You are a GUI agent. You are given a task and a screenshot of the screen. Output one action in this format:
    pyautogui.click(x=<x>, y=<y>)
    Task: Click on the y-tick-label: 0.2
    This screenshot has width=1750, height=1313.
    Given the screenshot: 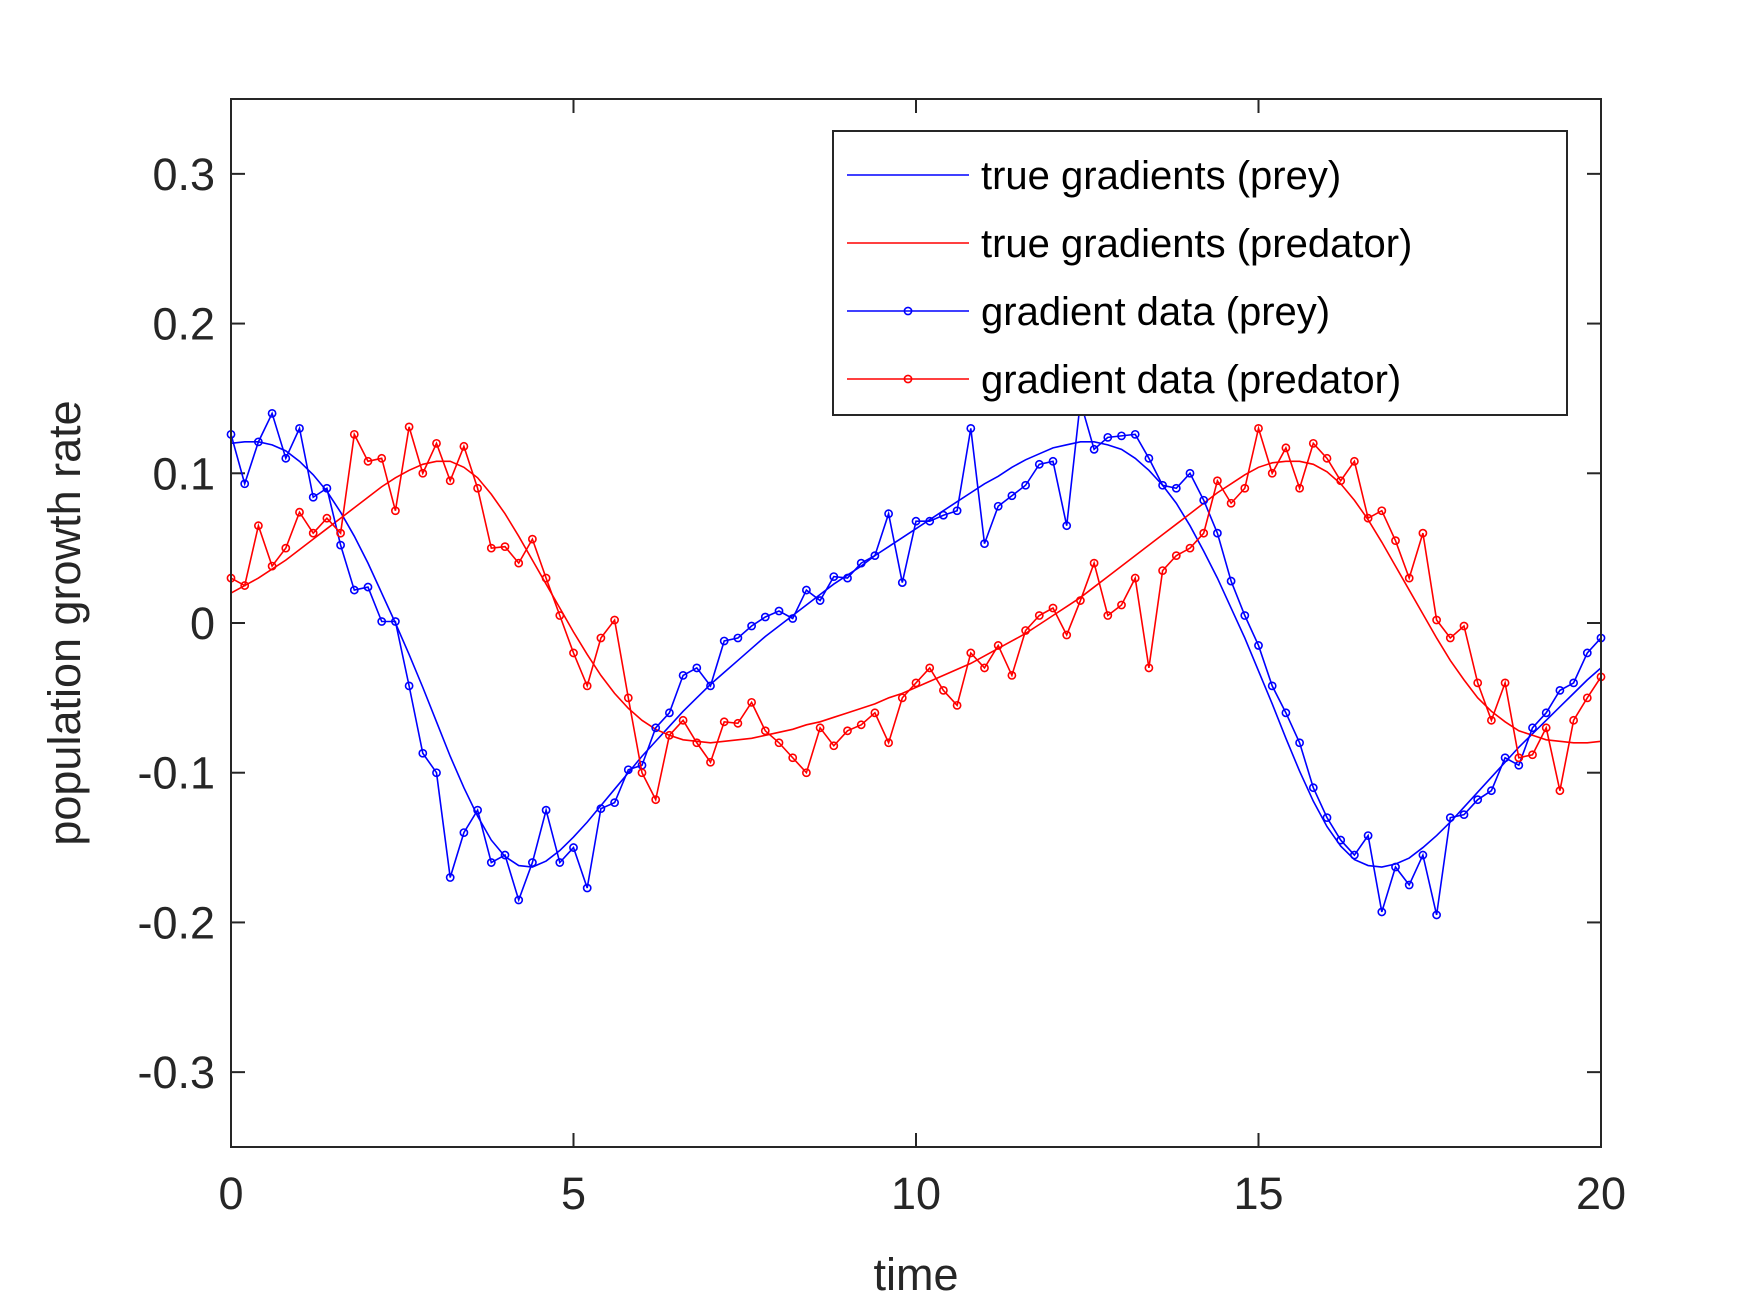 What is the action you would take?
    pyautogui.click(x=183, y=324)
    